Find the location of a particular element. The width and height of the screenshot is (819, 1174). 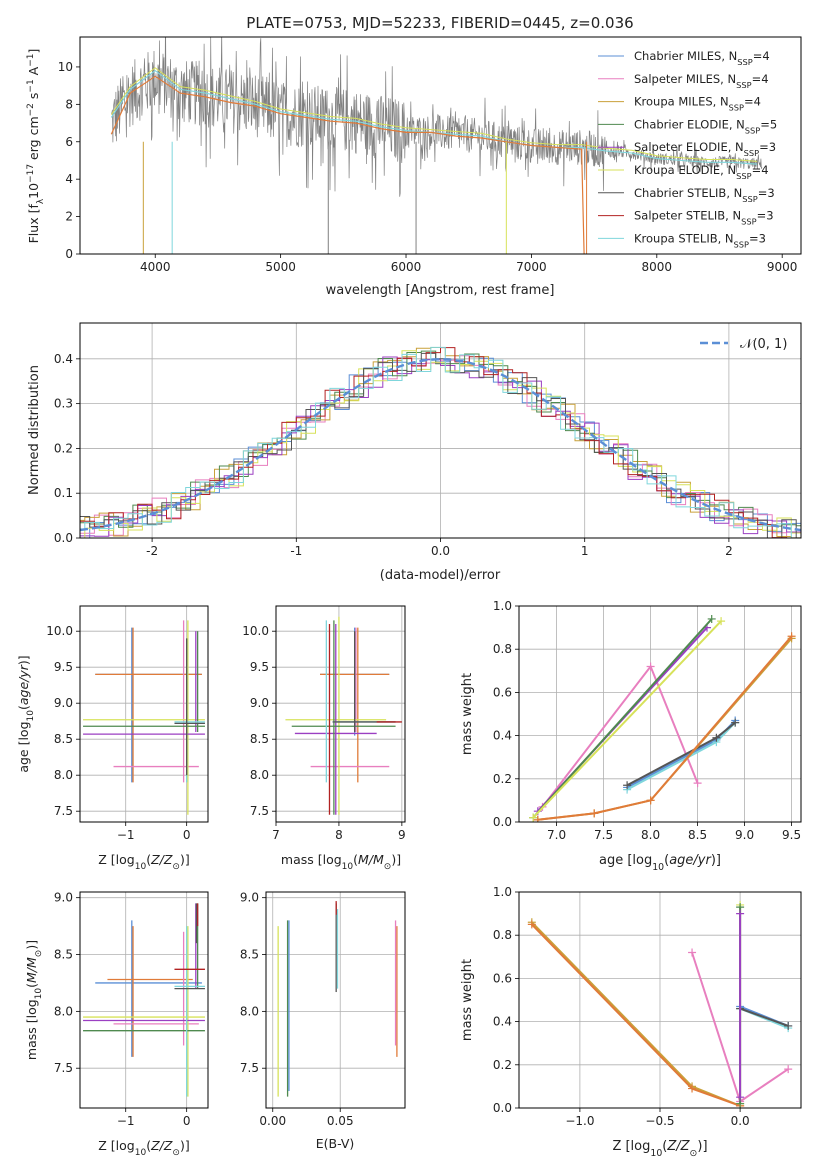

y-tick-label: 9.5 is located at coordinates (63, 667).